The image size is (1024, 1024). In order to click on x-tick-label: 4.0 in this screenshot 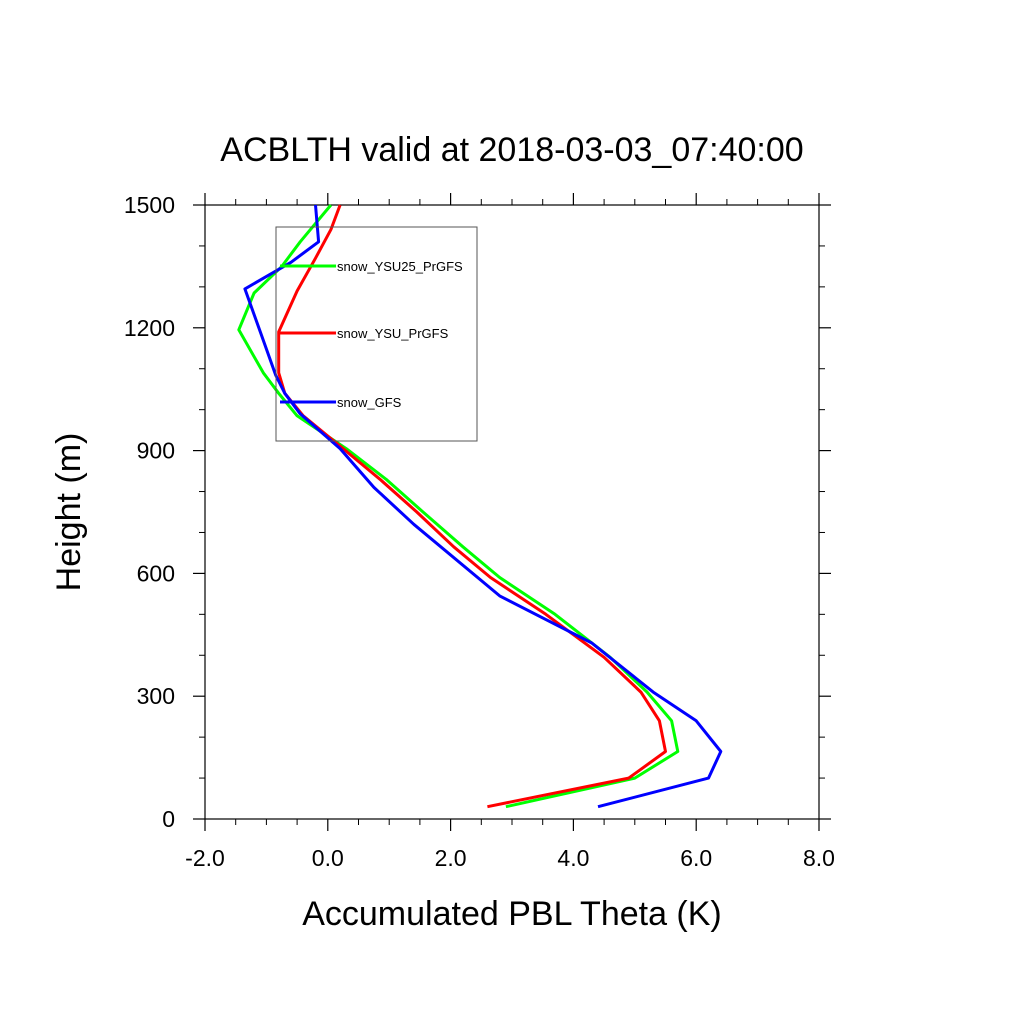, I will do `click(573, 858)`.